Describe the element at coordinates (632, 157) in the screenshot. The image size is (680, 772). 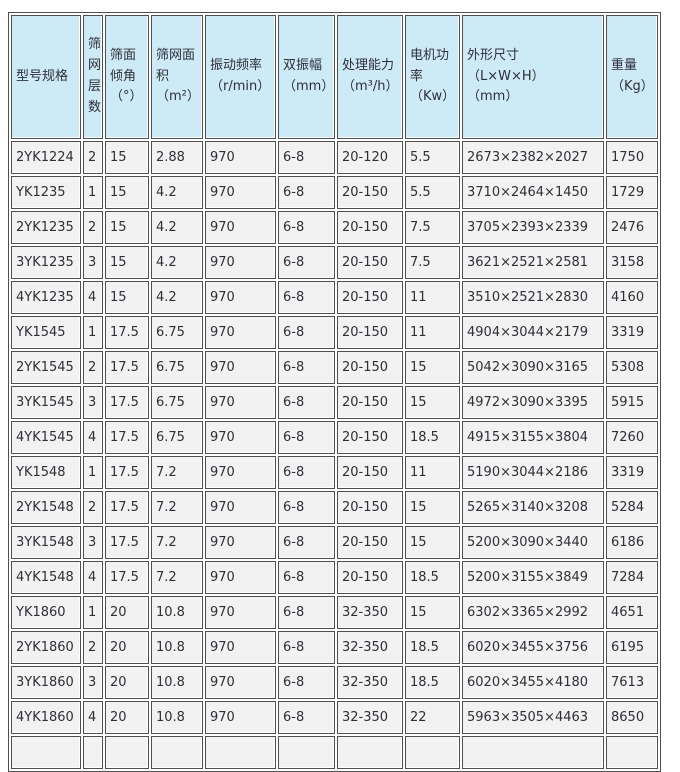
I see `table-cell: 1750` at that location.